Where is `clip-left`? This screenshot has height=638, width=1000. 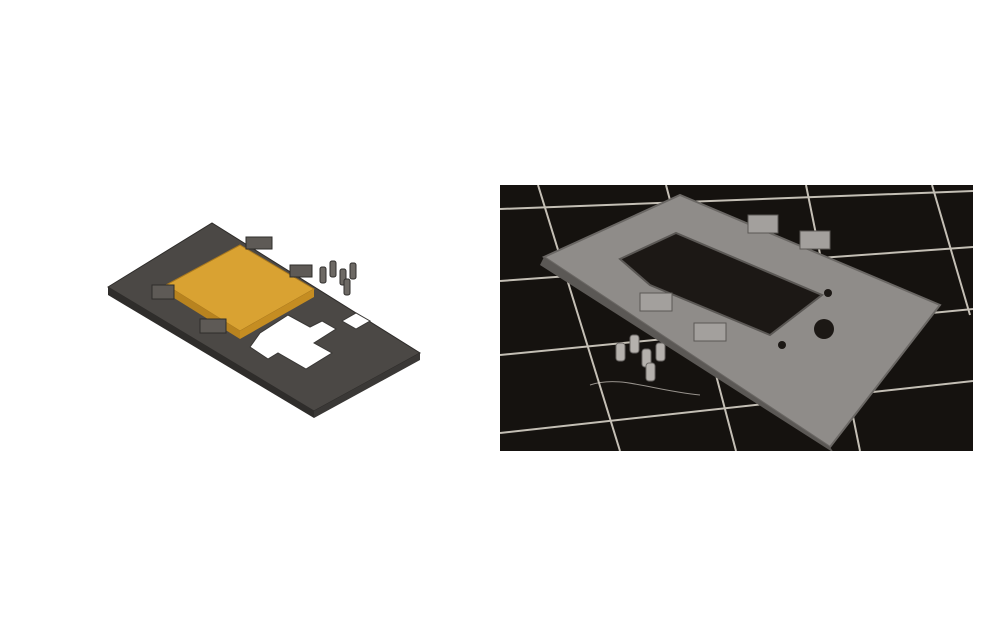 clip-left is located at coordinates (163, 292).